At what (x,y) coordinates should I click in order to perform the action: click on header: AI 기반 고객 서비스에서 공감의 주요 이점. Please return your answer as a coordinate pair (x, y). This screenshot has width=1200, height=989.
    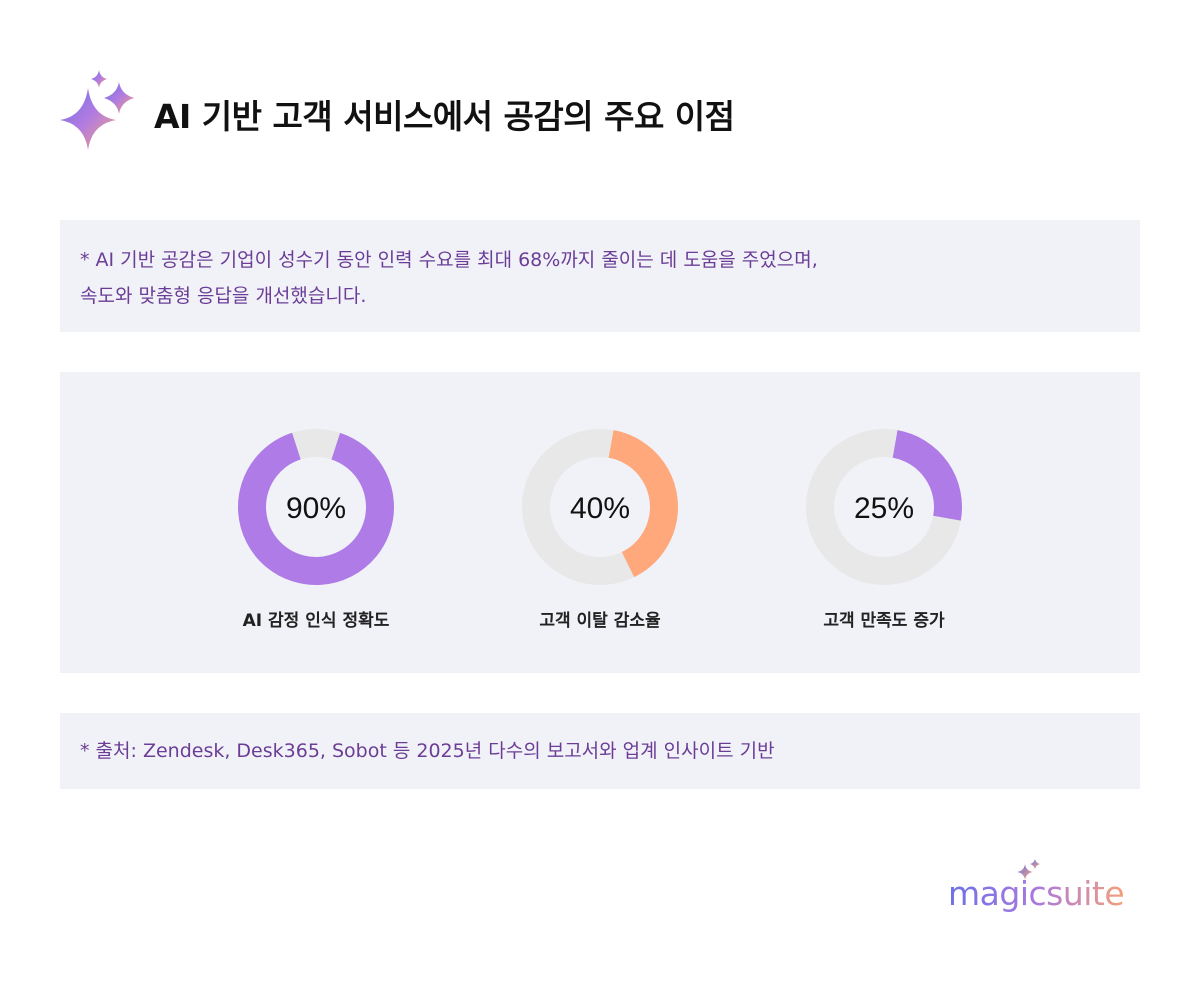
    Looking at the image, I should click on (508, 110).